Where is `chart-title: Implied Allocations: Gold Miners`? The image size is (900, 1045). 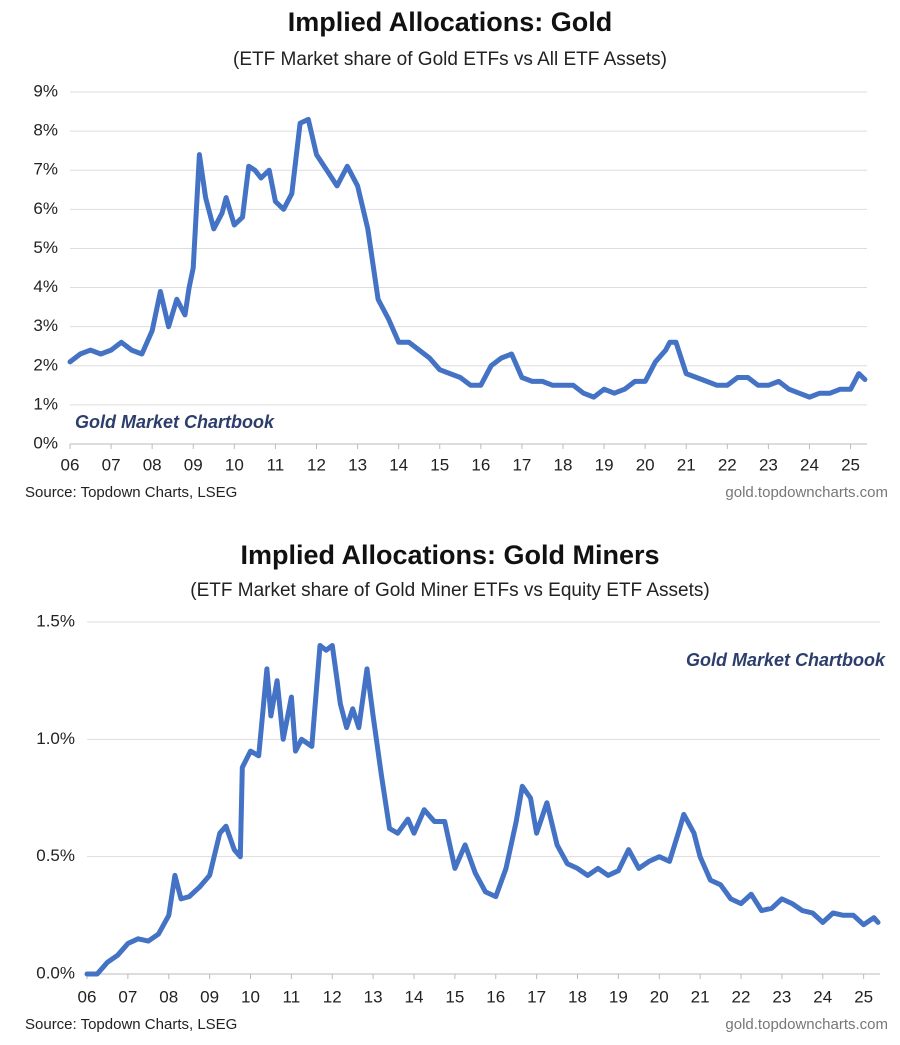
chart-title: Implied Allocations: Gold Miners is located at coordinates (449, 555).